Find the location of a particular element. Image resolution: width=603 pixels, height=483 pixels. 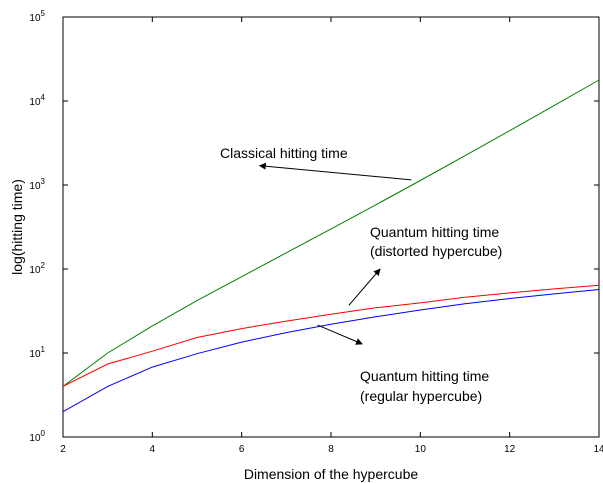

x-tick-label: 2 is located at coordinates (63, 449).